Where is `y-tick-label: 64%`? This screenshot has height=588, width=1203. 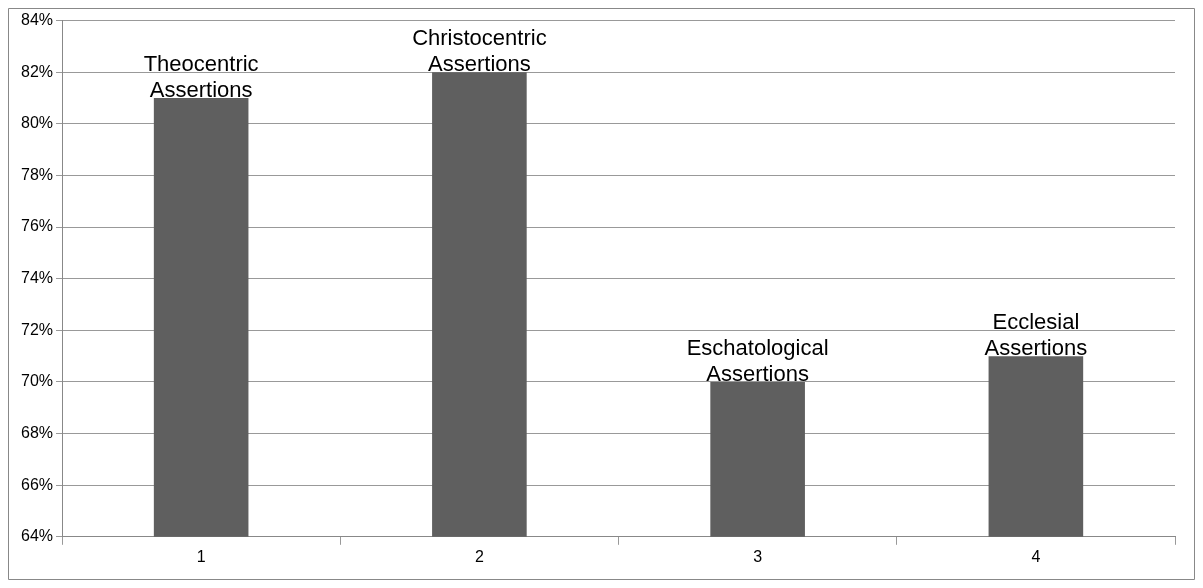 y-tick-label: 64% is located at coordinates (37, 536).